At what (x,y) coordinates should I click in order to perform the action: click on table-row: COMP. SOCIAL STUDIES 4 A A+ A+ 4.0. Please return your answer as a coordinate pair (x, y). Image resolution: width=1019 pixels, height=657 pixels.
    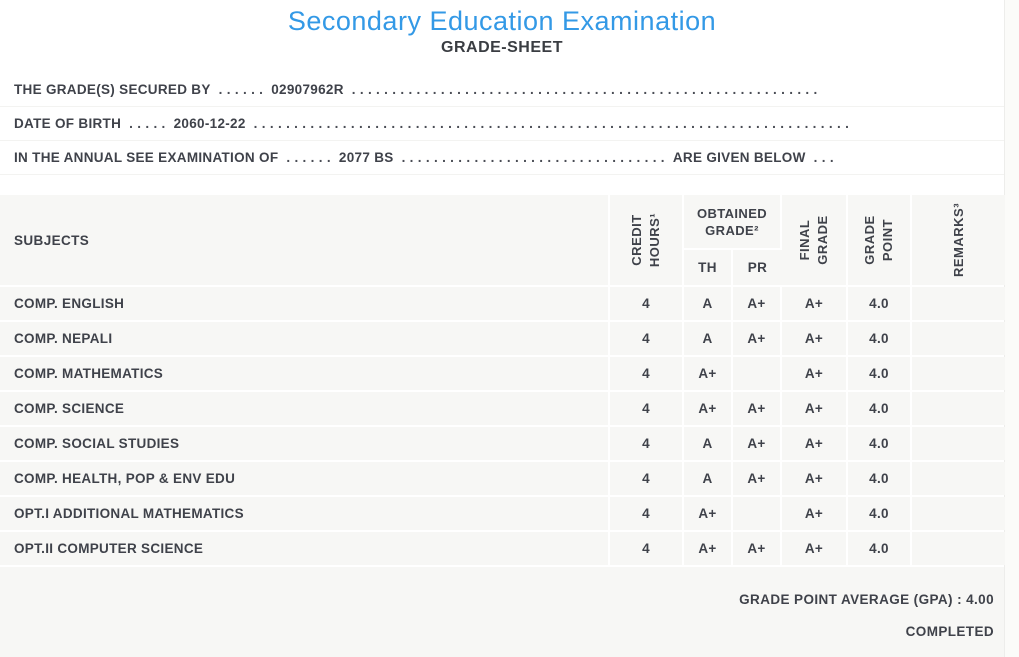
    Looking at the image, I should click on (502, 444).